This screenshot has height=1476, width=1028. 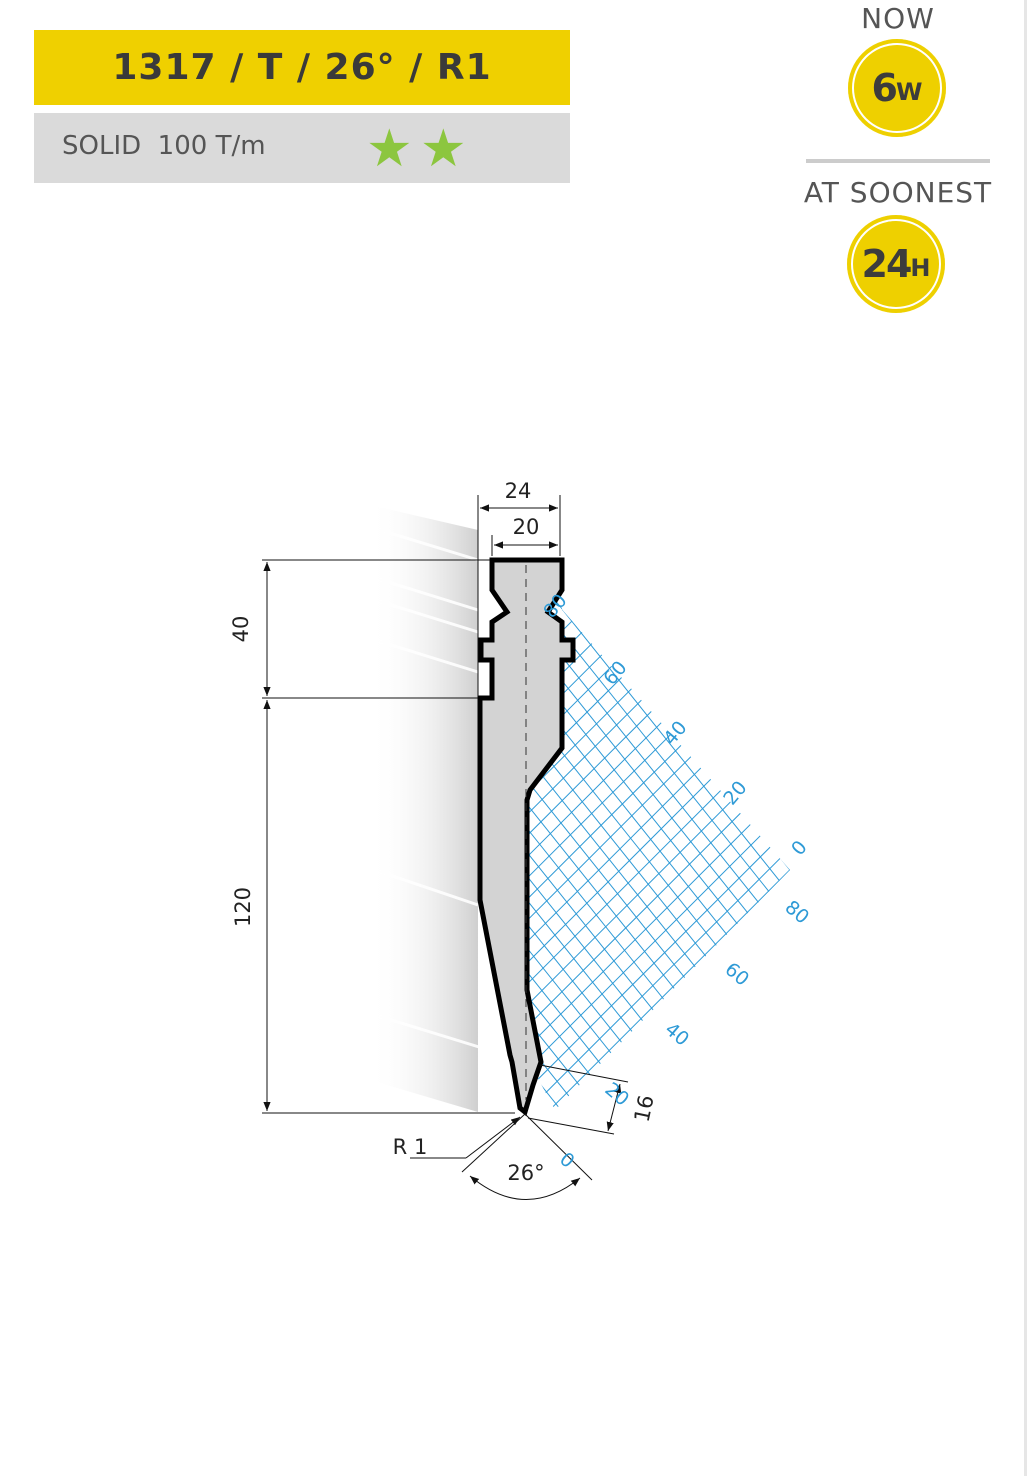 I want to click on tool-spec: SOLID 100 T/m, so click(x=164, y=146).